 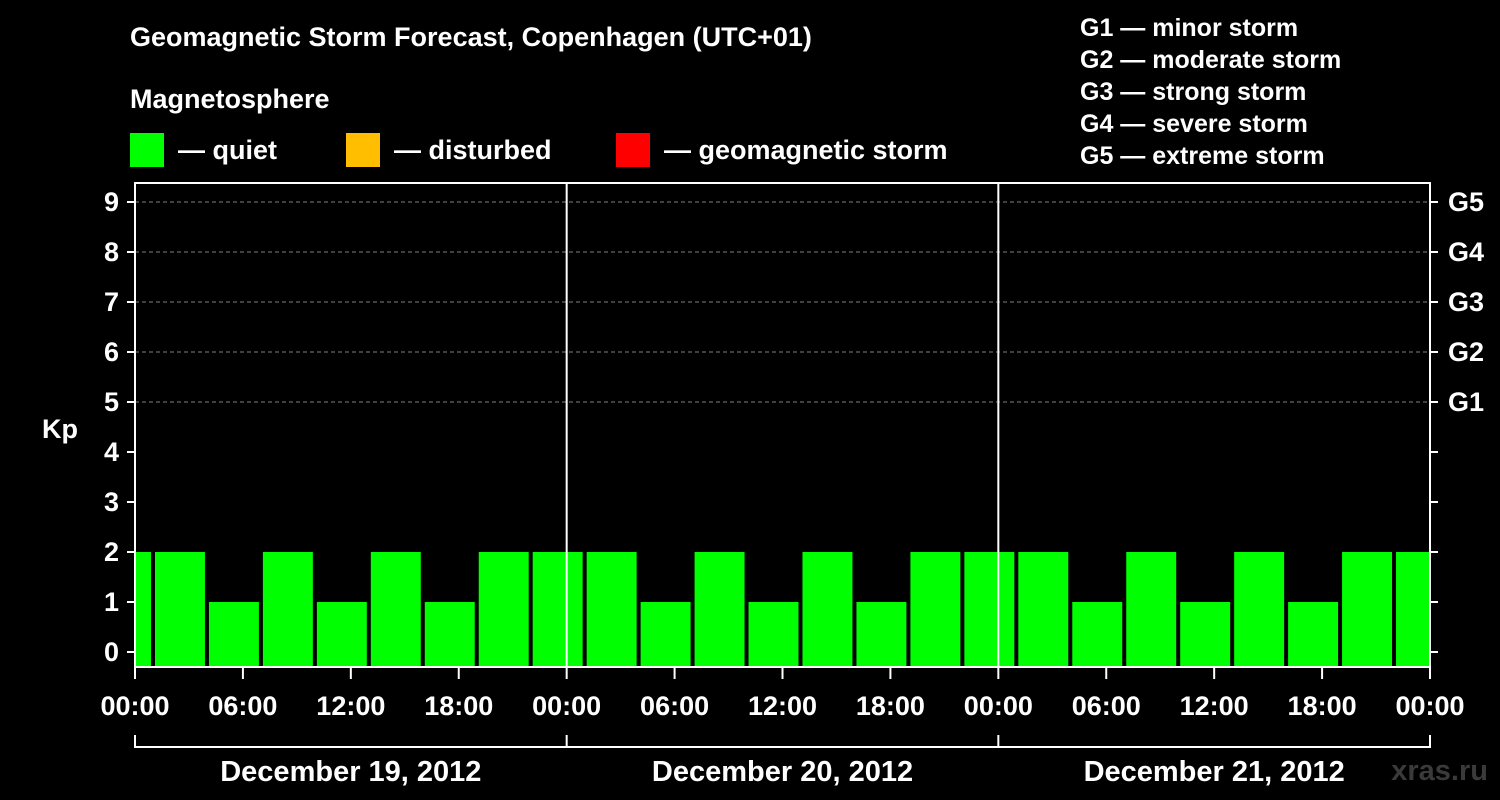 What do you see at coordinates (111, 502) in the screenshot?
I see `y-tick-label-3: 3` at bounding box center [111, 502].